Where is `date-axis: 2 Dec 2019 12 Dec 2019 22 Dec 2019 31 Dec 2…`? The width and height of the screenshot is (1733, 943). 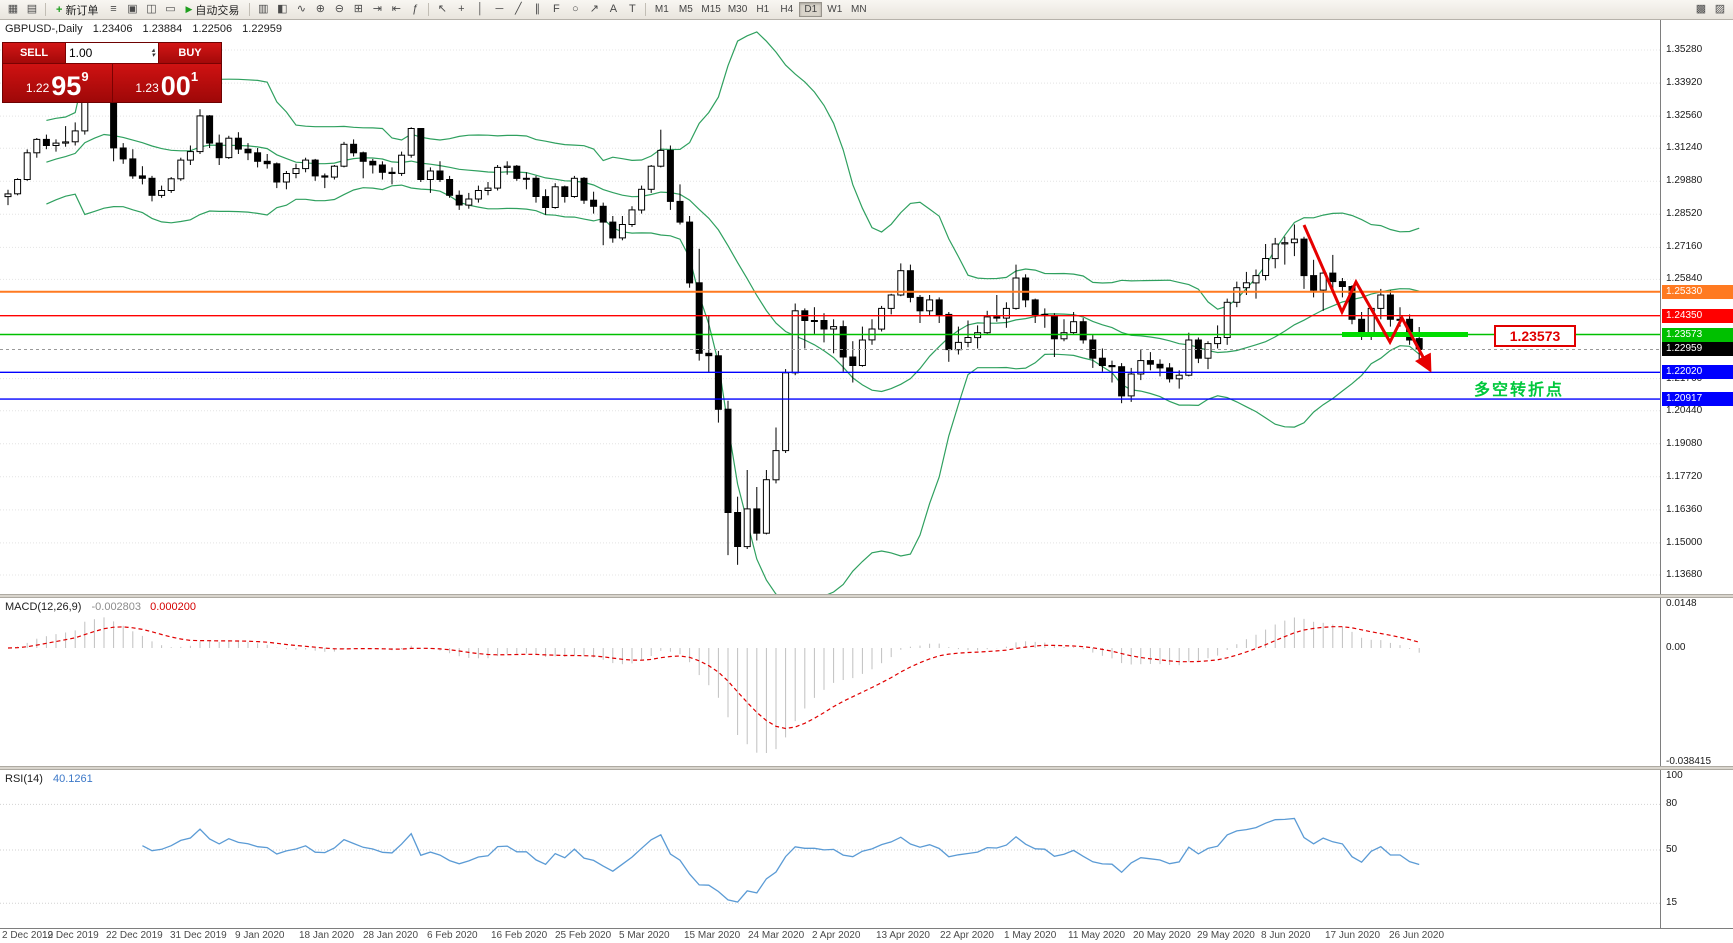 date-axis: 2 Dec 2019 12 Dec 2019 22 Dec 2019 31 Dec 2… is located at coordinates (866, 935).